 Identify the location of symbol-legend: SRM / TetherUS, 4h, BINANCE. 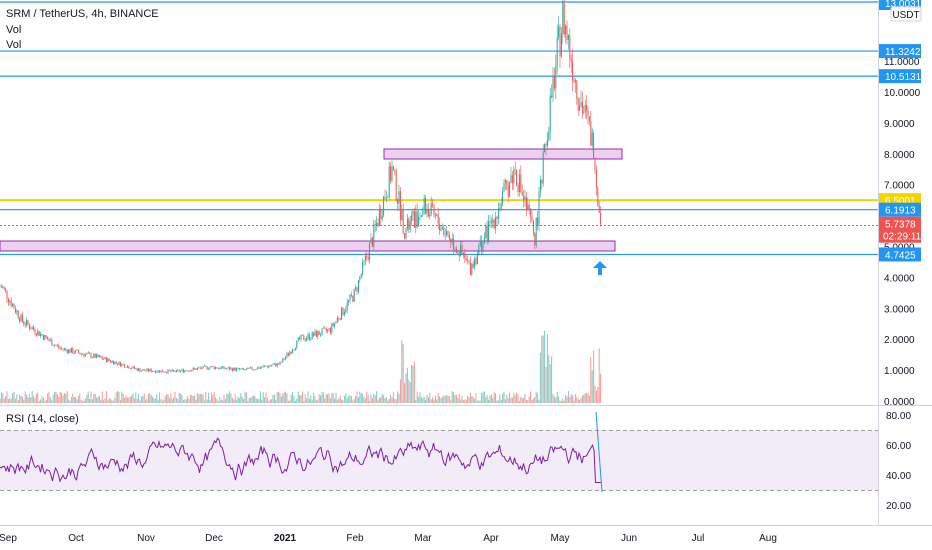
(82, 14).